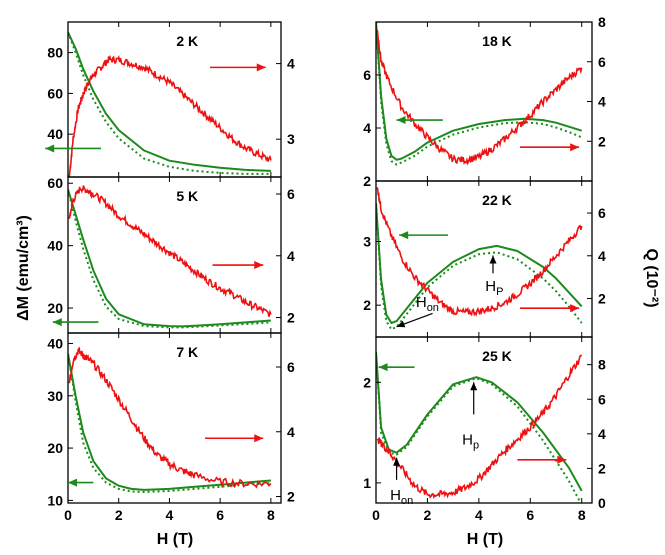 The height and width of the screenshot is (555, 665). Describe the element at coordinates (291, 139) in the screenshot. I see `right-y-tick-label: 3` at that location.